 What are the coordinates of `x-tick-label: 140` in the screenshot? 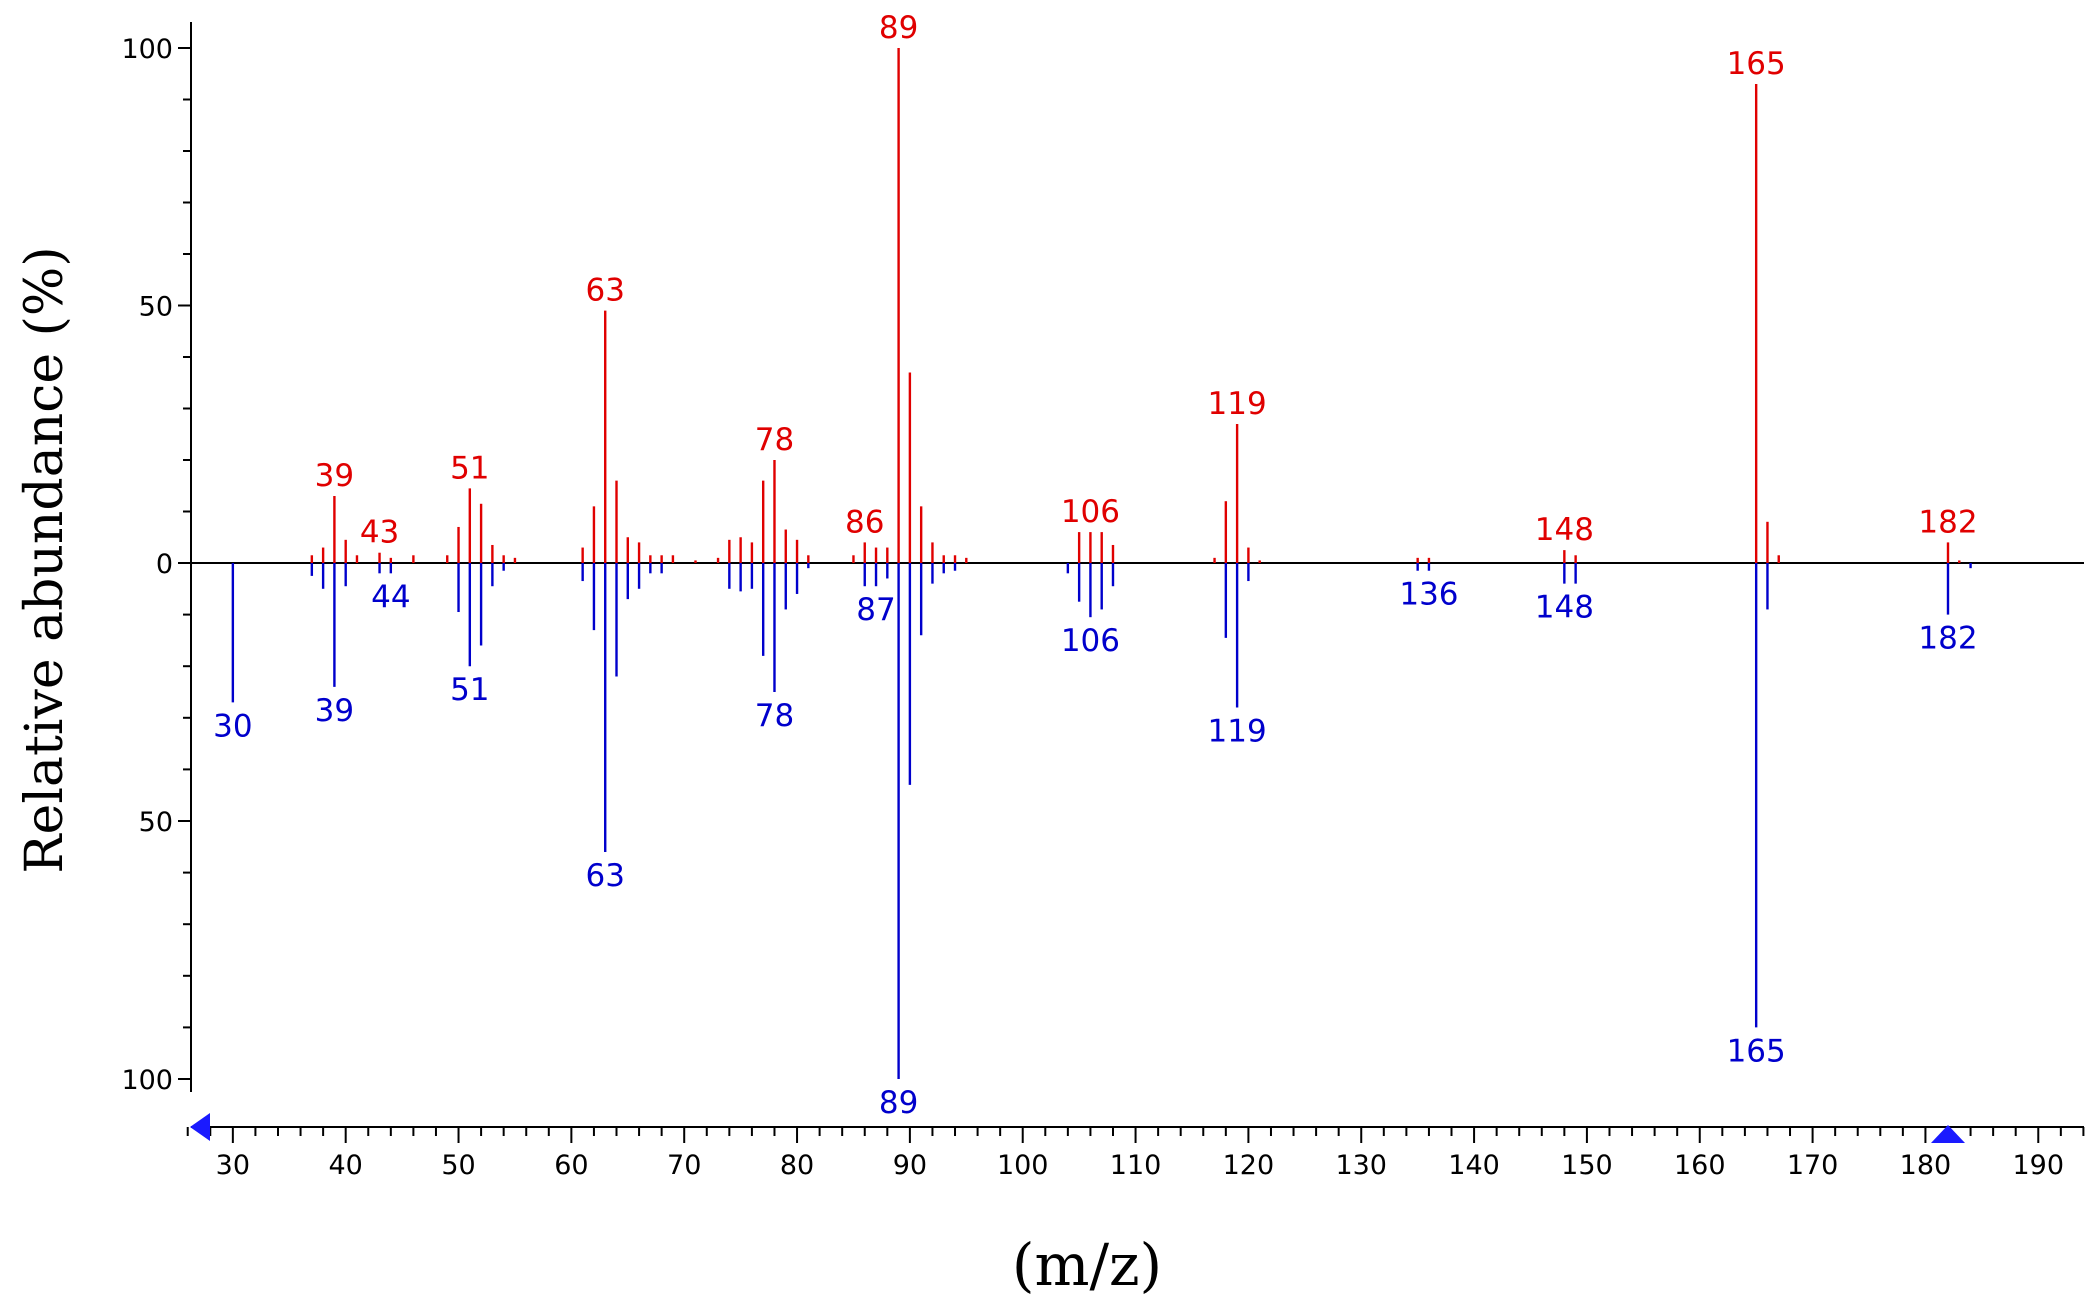 It's located at (1474, 1165).